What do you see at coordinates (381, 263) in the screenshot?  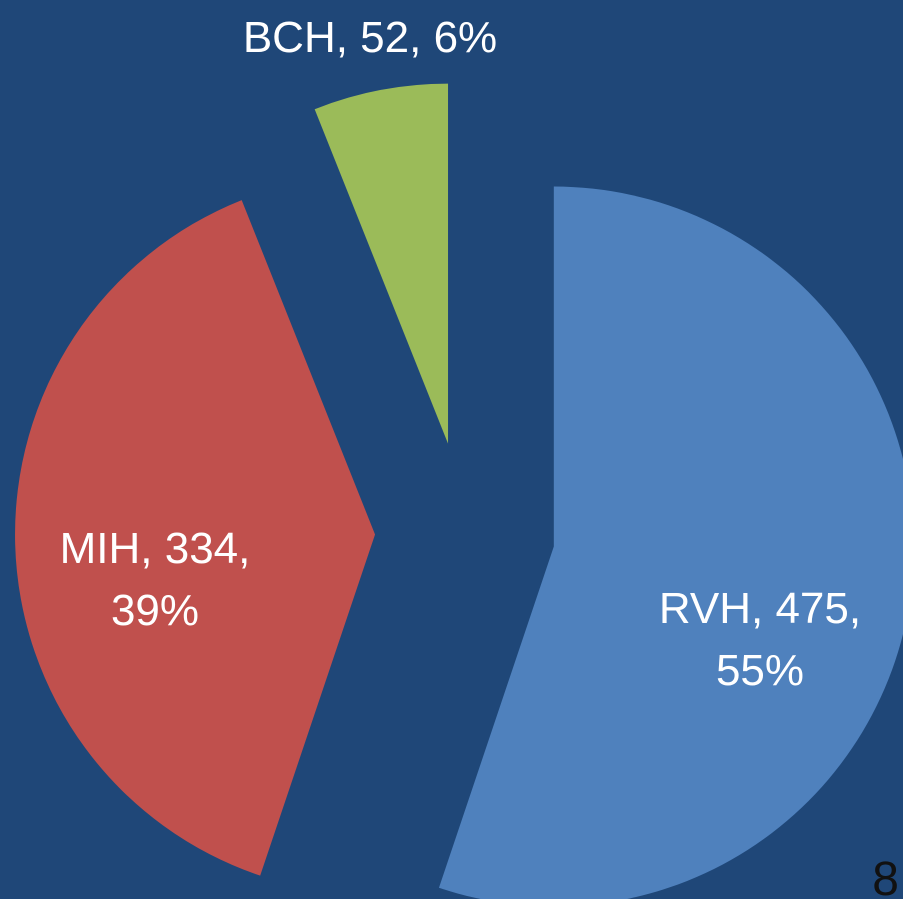 I see `pie-slice` at bounding box center [381, 263].